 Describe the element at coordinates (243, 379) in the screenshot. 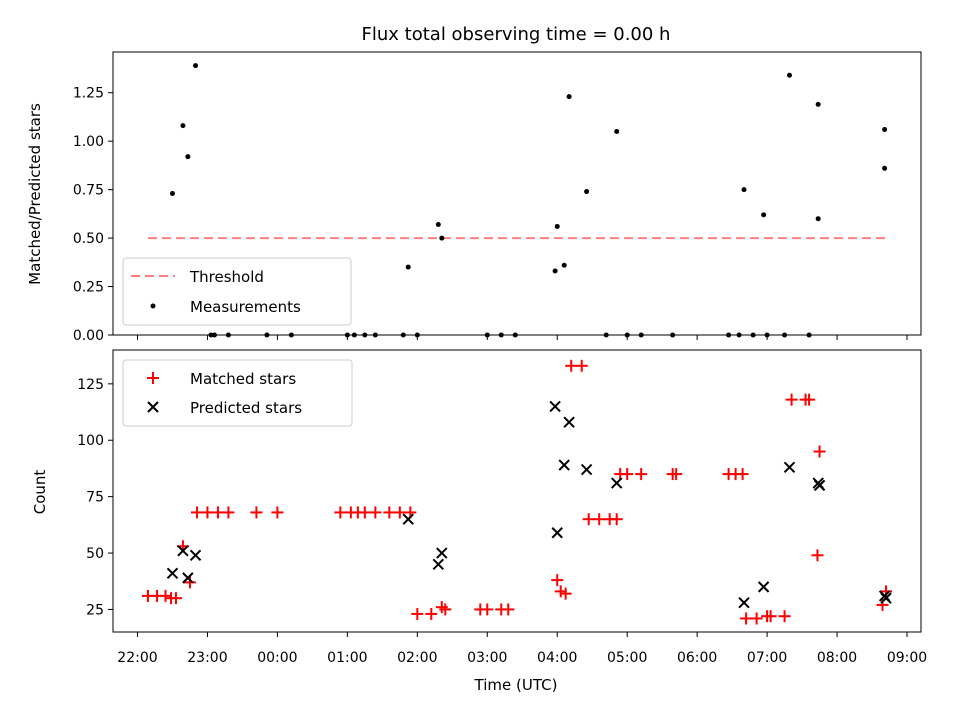

I see `legend-matched-label: Matched stars` at that location.